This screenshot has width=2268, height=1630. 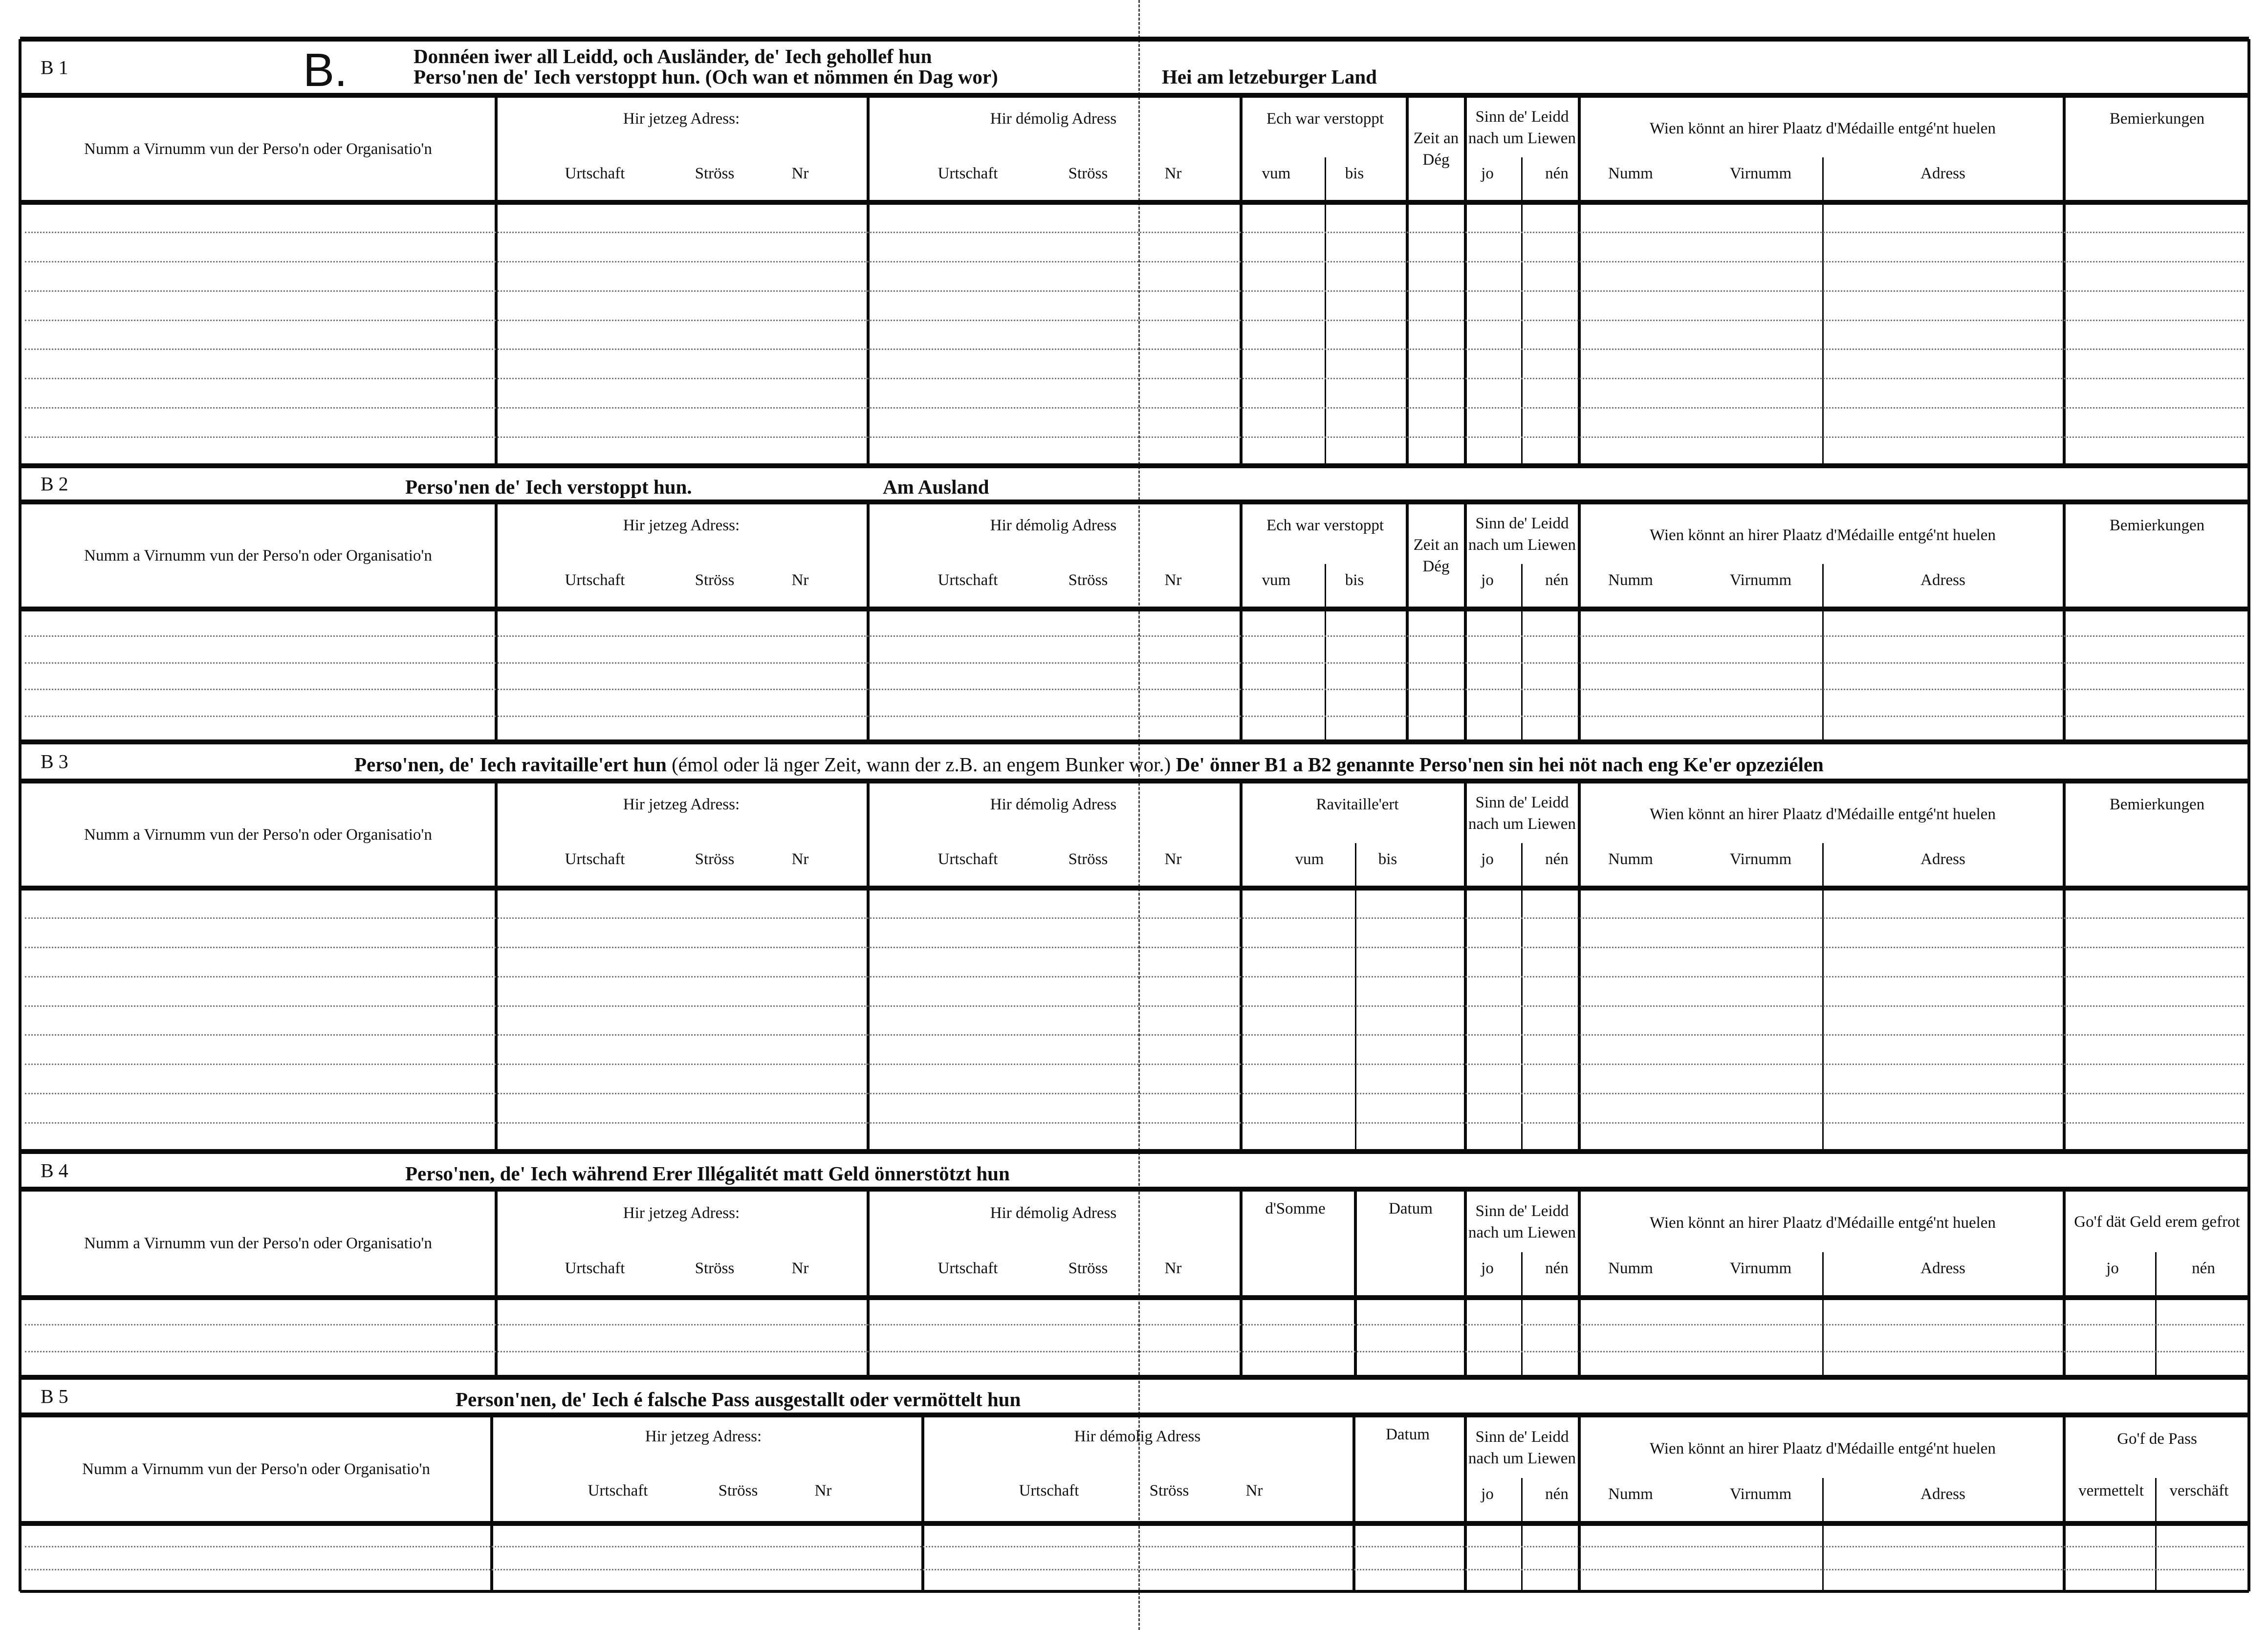 I want to click on section-b2-id: B 2, so click(x=54, y=484).